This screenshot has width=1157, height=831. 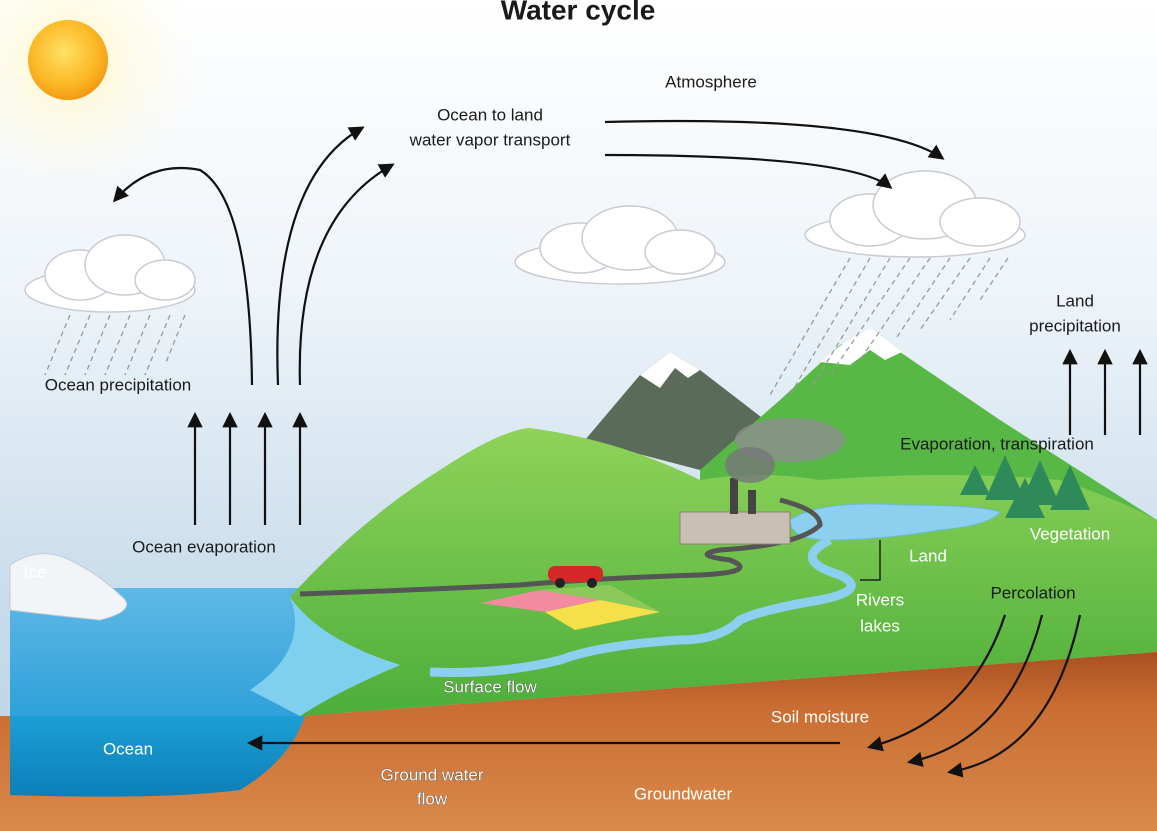 What do you see at coordinates (432, 774) in the screenshot?
I see `label: Ground water` at bounding box center [432, 774].